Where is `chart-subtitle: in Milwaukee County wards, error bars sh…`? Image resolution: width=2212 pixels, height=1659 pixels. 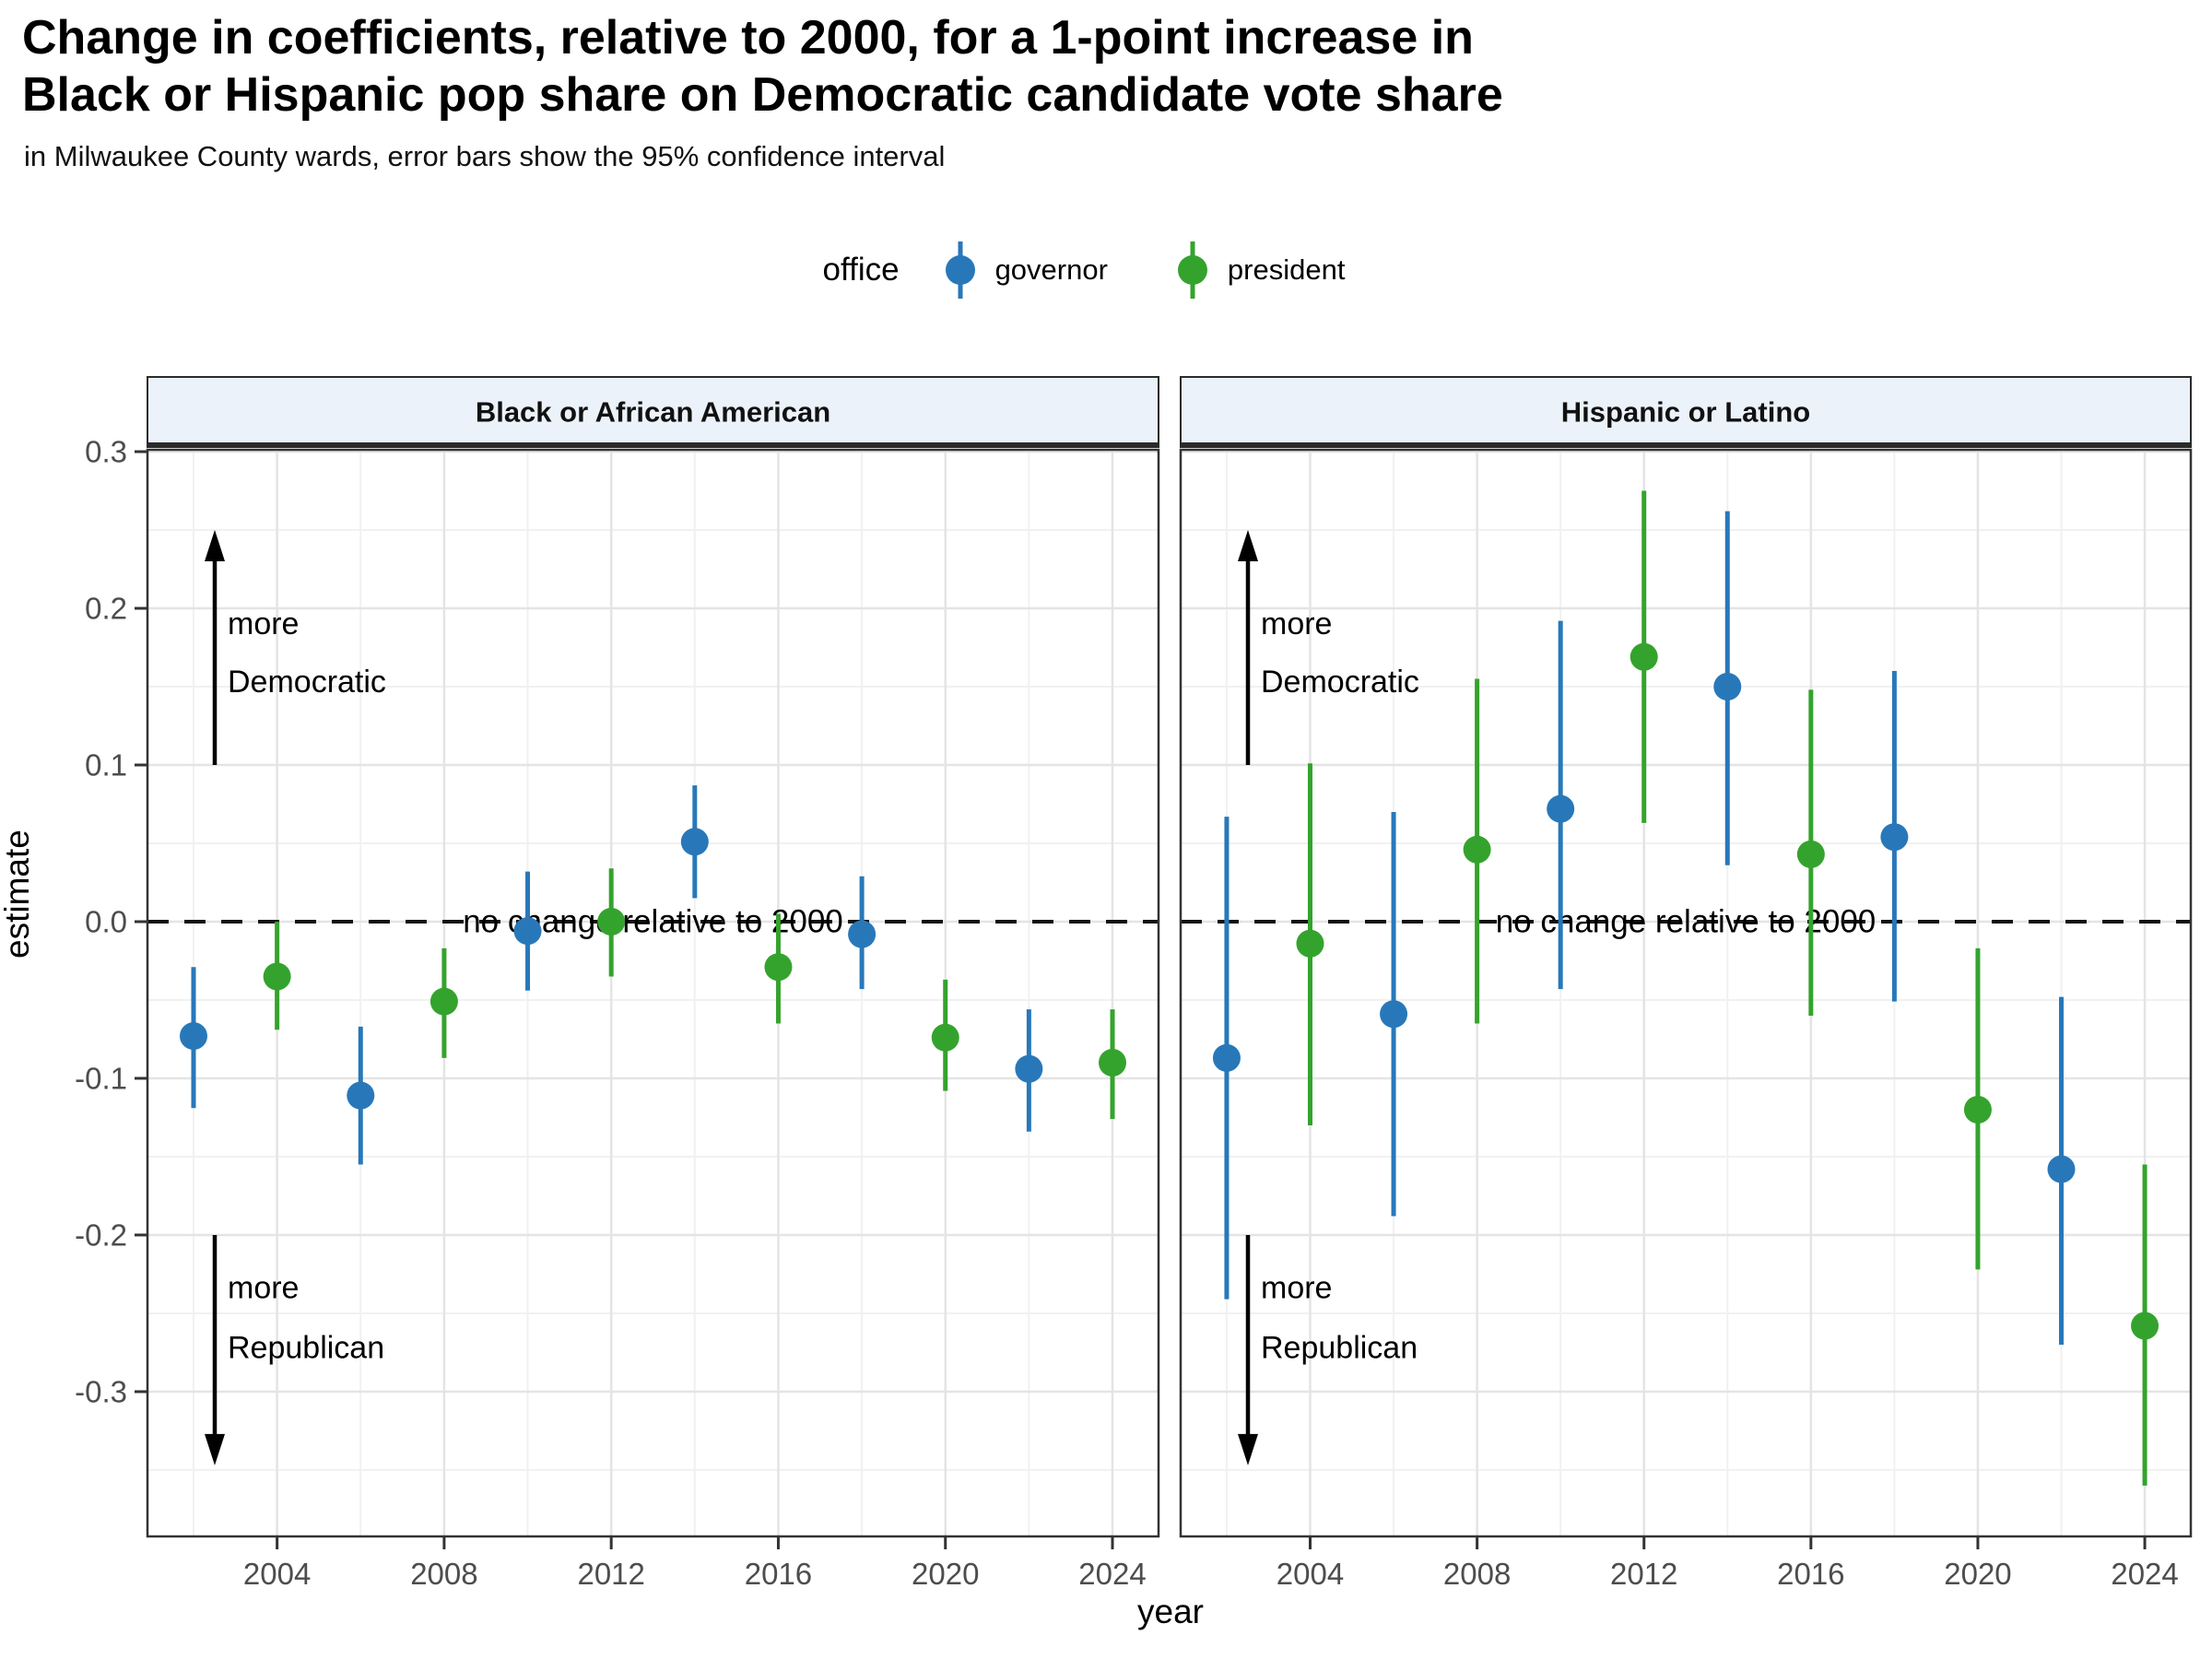 chart-subtitle: in Milwaukee County wards, error bars sh… is located at coordinates (485, 156).